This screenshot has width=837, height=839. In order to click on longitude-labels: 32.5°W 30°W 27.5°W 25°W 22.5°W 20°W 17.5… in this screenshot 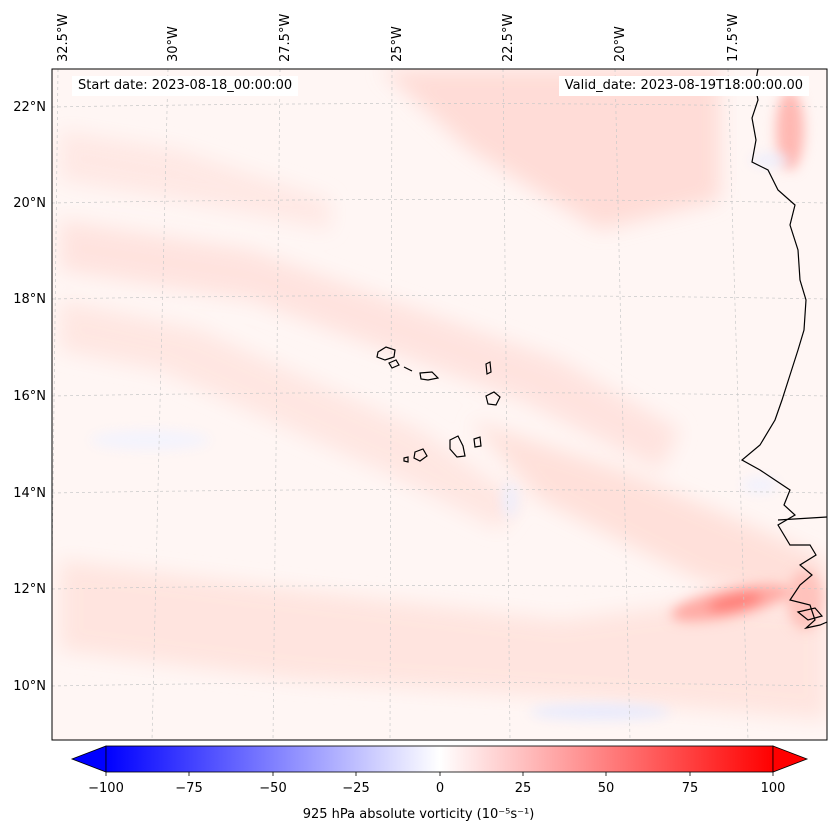, I will do `click(398, 38)`.